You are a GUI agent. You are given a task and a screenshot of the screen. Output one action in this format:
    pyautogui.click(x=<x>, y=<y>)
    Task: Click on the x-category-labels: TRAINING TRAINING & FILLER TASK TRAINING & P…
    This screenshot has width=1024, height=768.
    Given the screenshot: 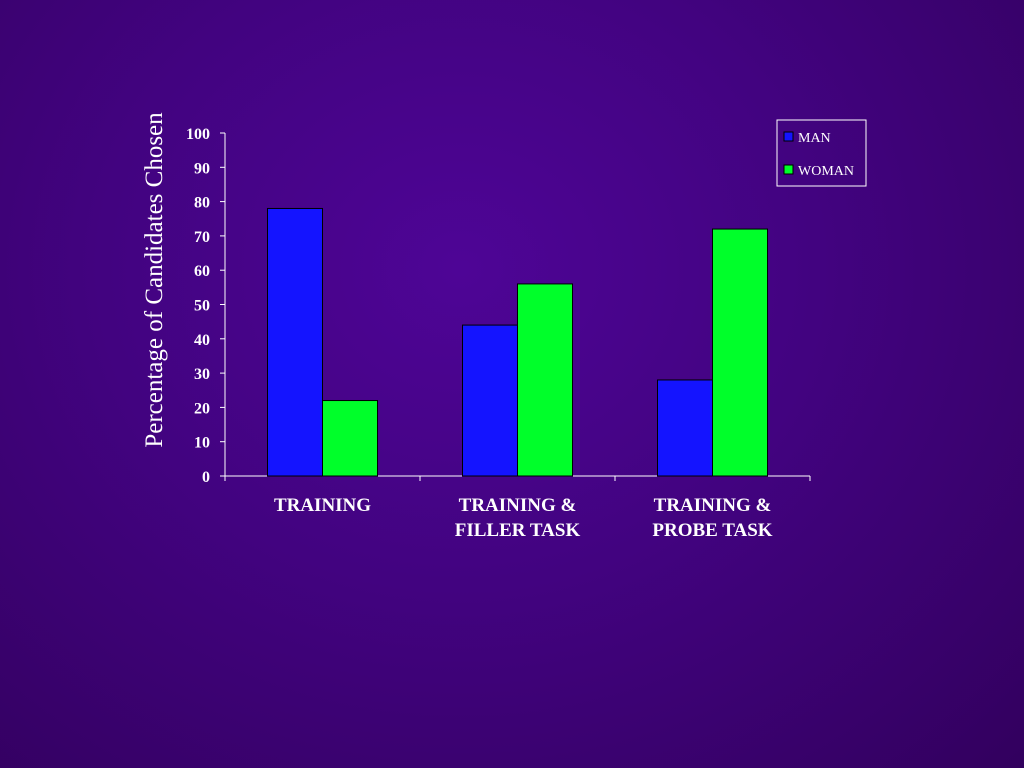 What is the action you would take?
    pyautogui.click(x=523, y=518)
    